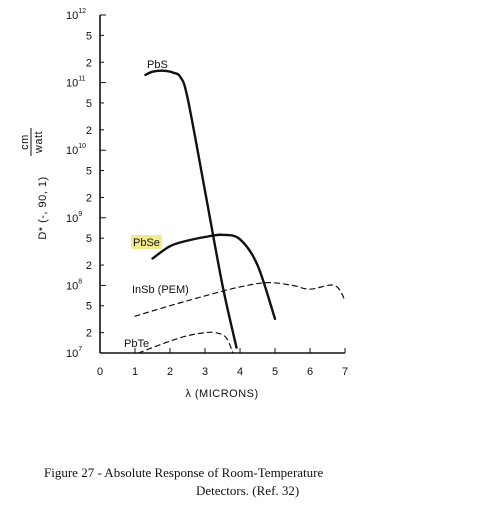 The height and width of the screenshot is (524, 500). What do you see at coordinates (80, 214) in the screenshot?
I see `y-tick-exponent: 9` at bounding box center [80, 214].